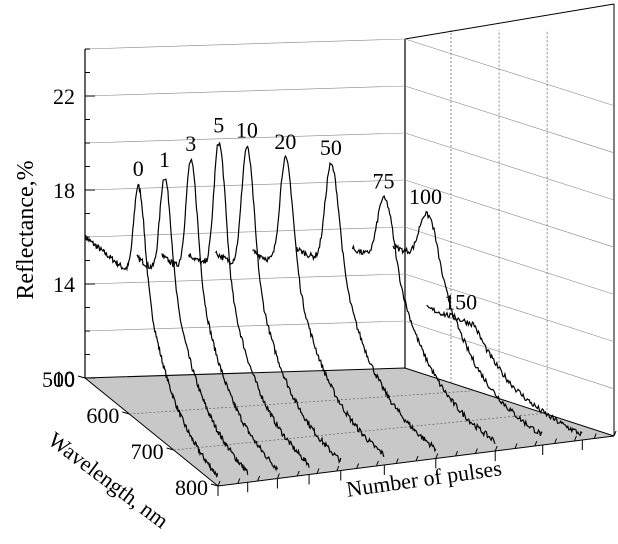 The image size is (618, 544). I want to click on y-tick-label: 600, so click(102, 415).